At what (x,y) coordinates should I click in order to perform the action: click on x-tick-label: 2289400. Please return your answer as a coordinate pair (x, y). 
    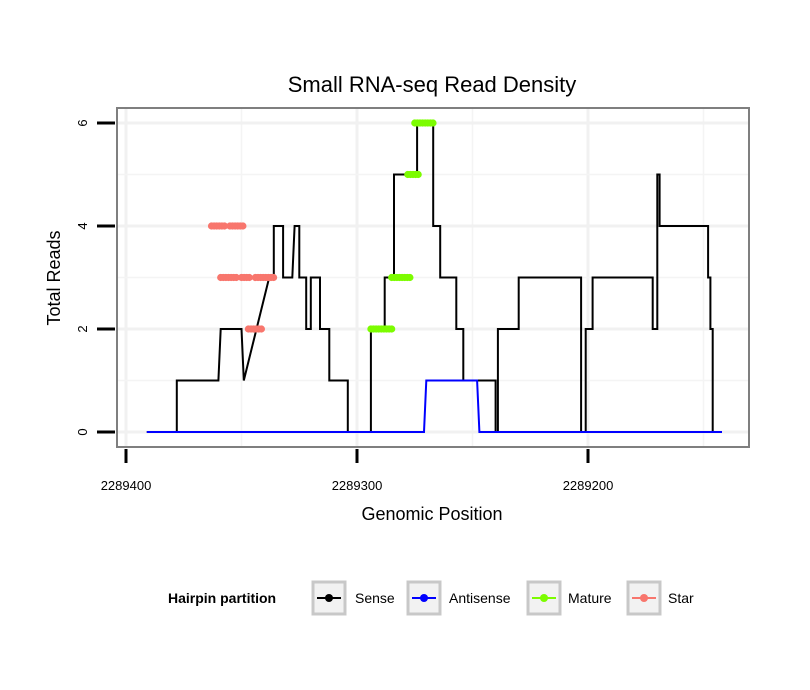
    Looking at the image, I should click on (126, 485).